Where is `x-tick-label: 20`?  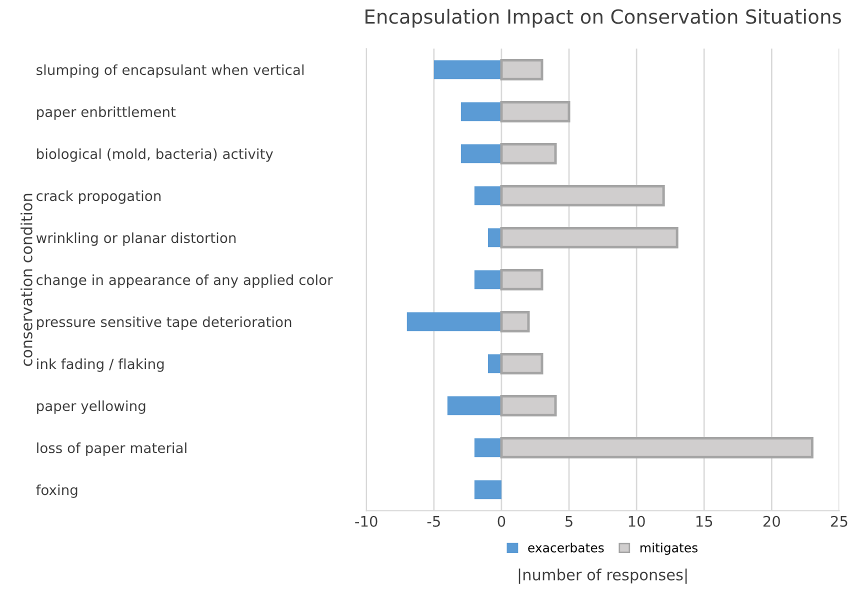
x-tick-label: 20 is located at coordinates (771, 521).